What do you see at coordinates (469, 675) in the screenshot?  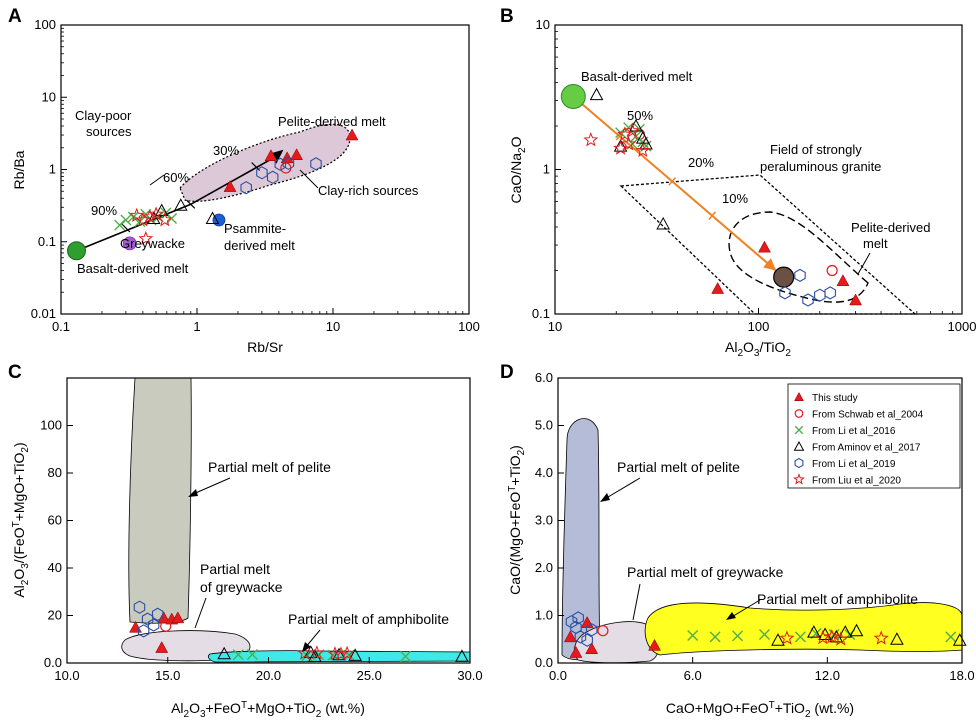 I see `x-tick-label: 30.0` at bounding box center [469, 675].